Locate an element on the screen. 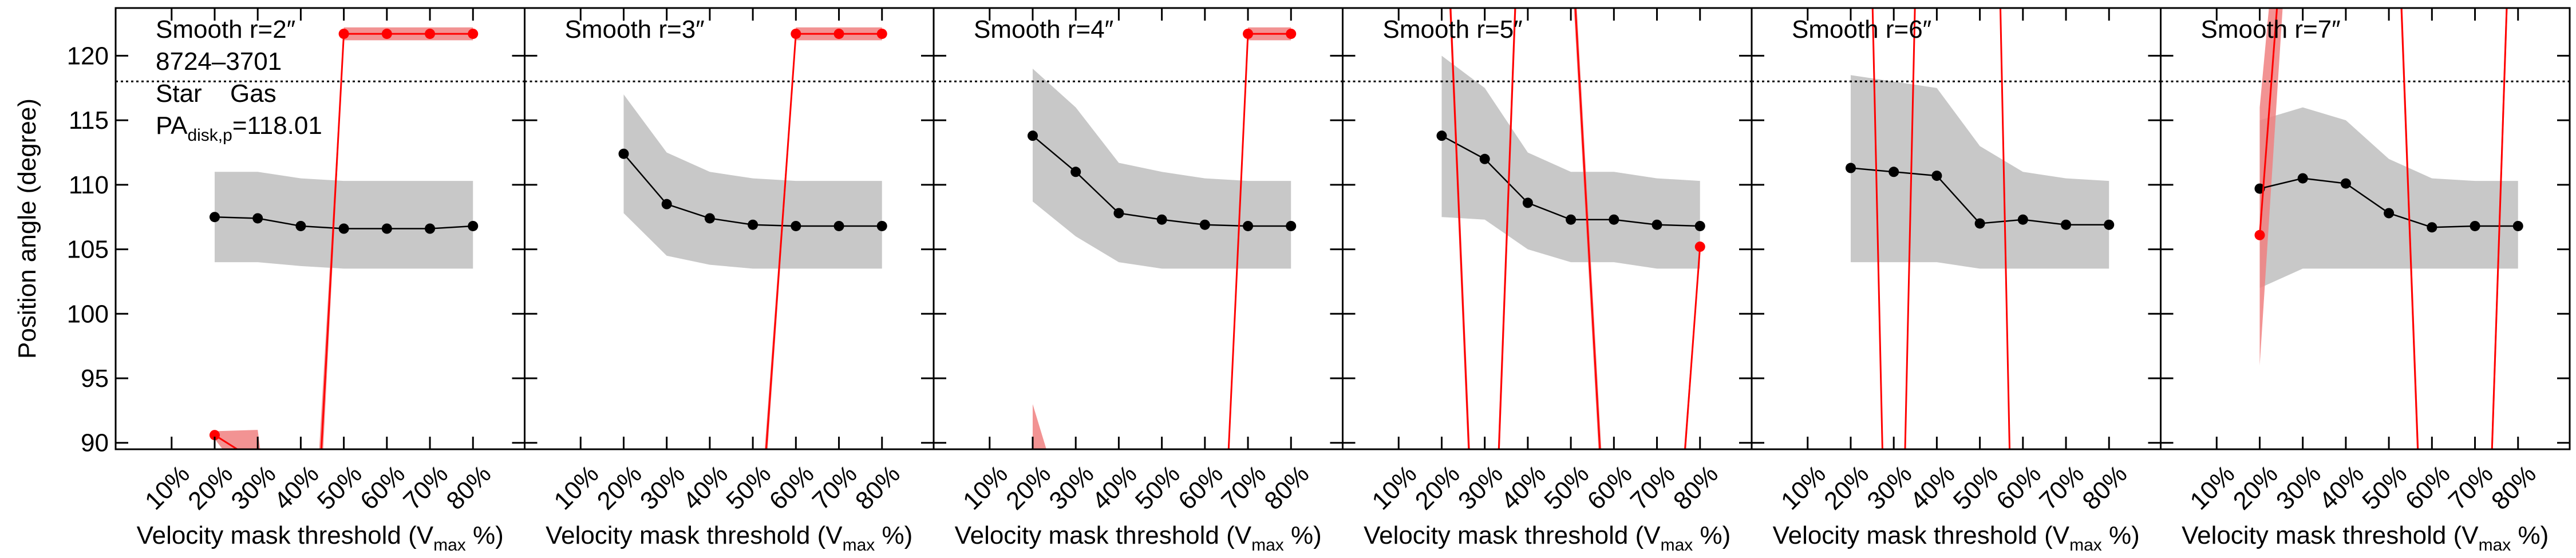 The width and height of the screenshot is (2576, 558). panel-title: Smooth r=7″ is located at coordinates (2271, 29).